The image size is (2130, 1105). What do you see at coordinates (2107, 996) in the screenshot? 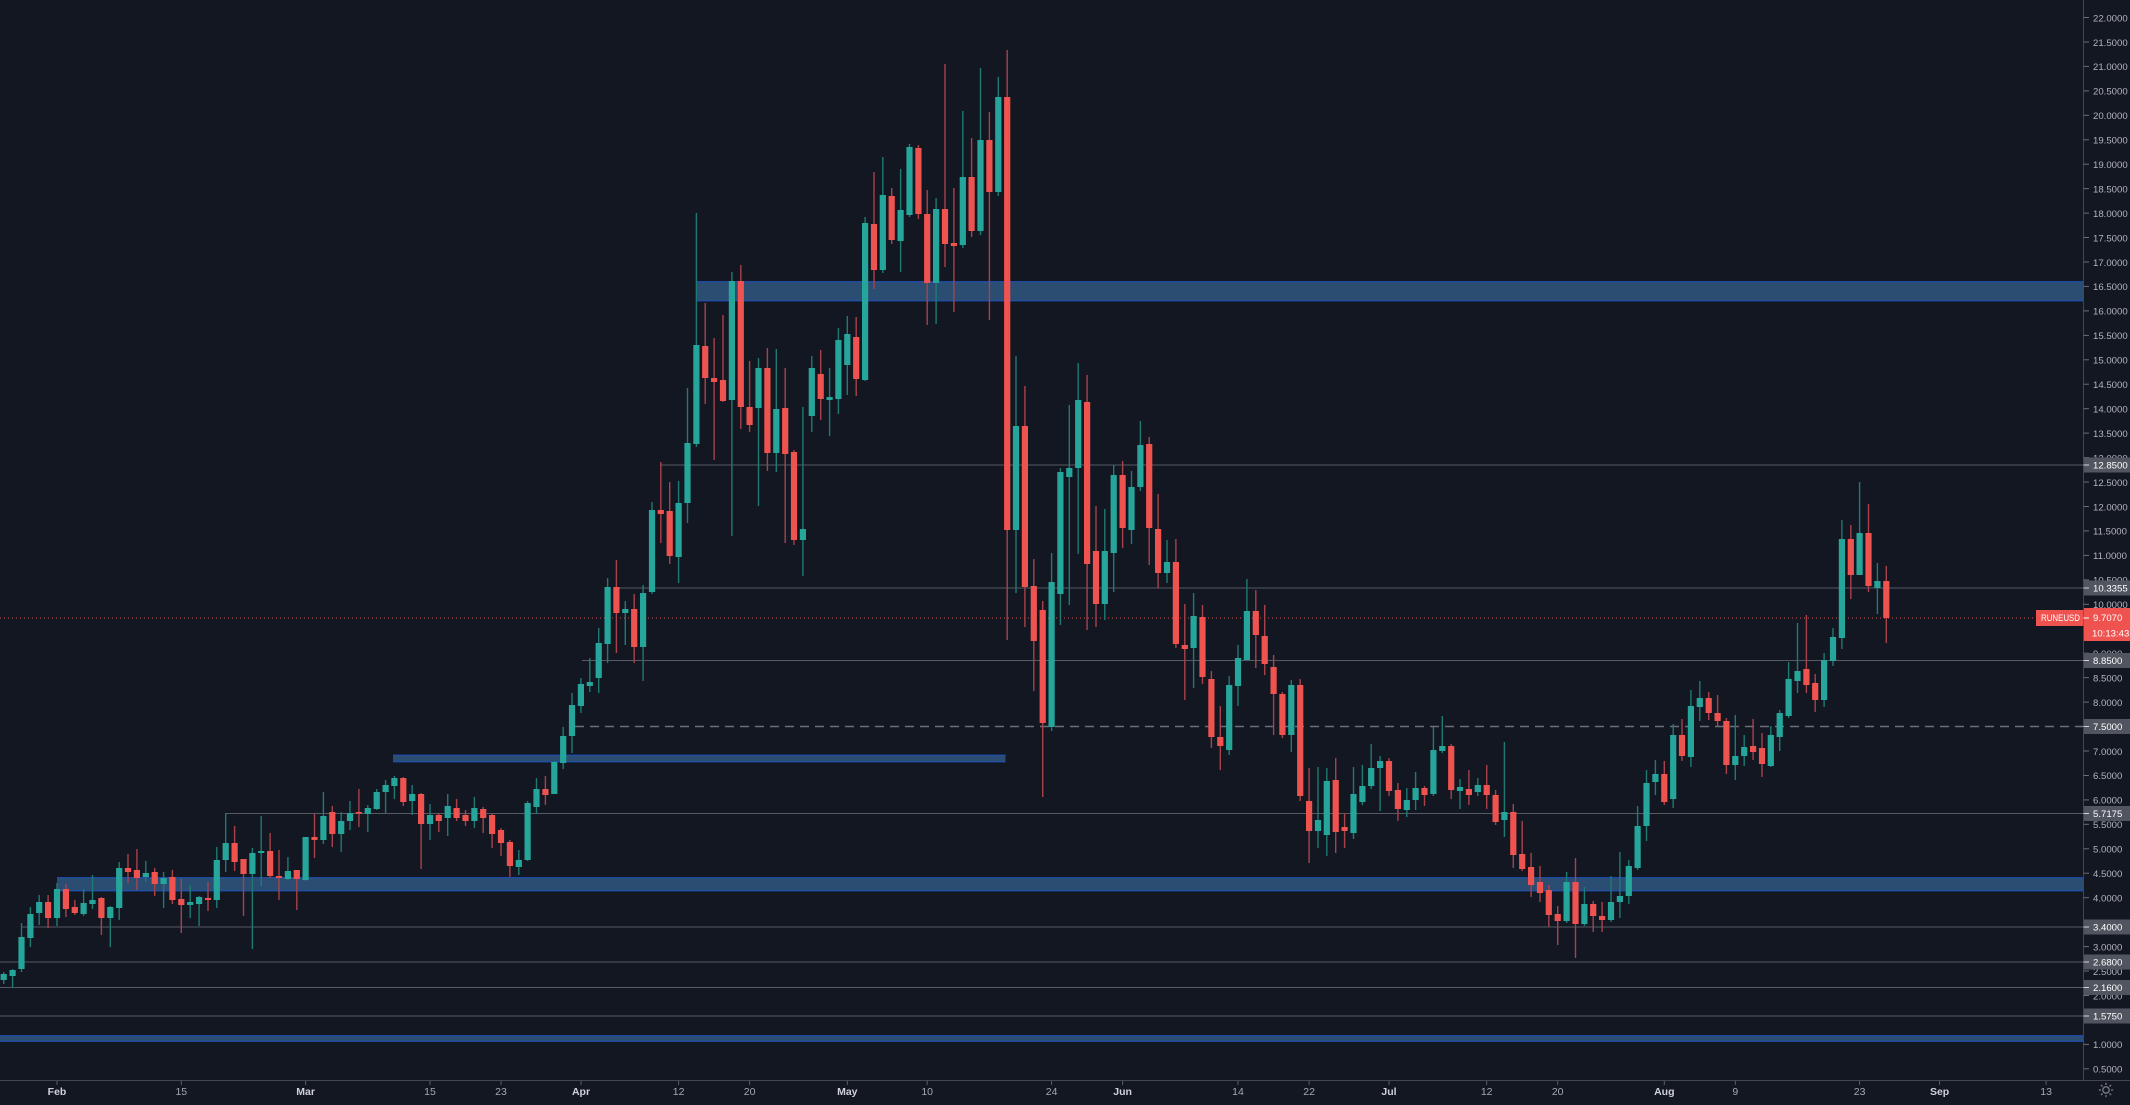
I see `svg-text: 2.0000` at bounding box center [2107, 996].